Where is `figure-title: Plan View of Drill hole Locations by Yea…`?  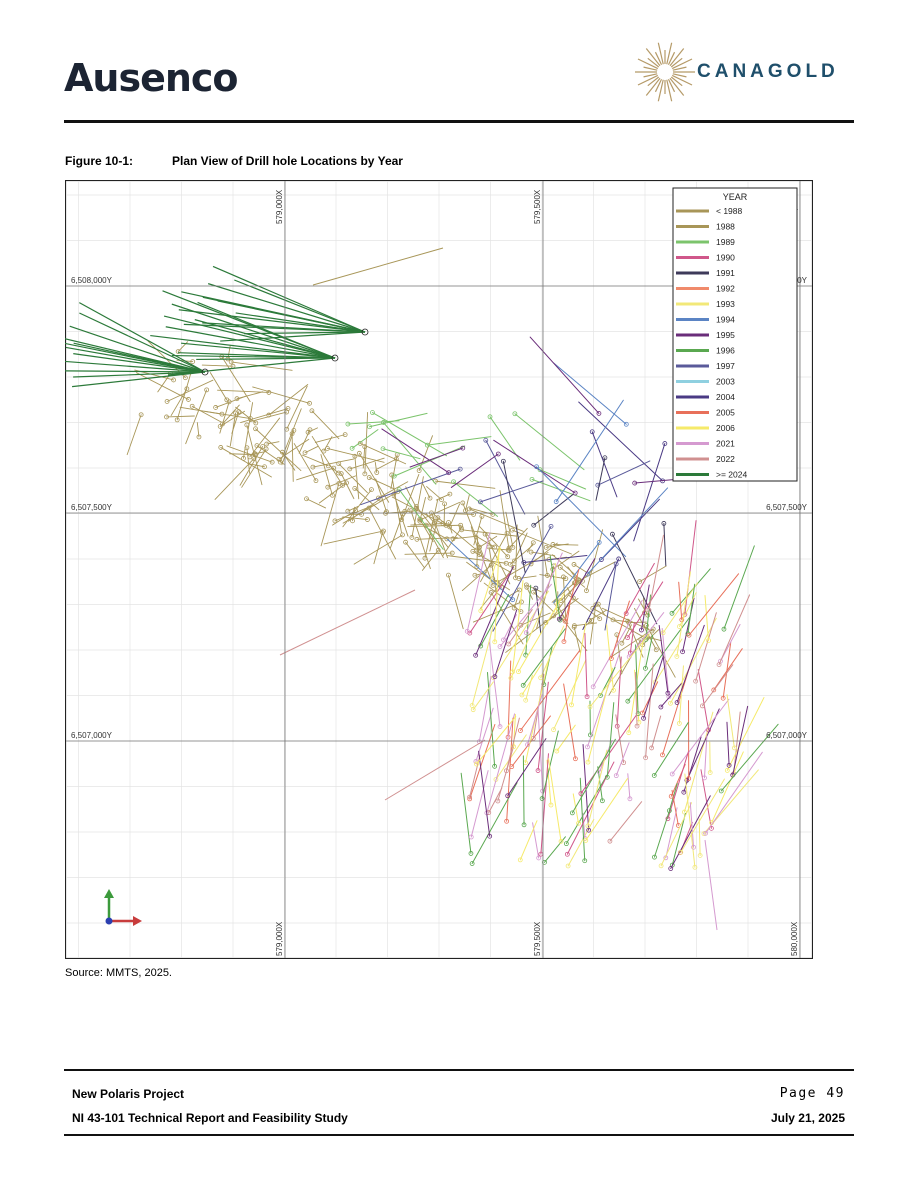
figure-title: Plan View of Drill hole Locations by Yea… is located at coordinates (287, 161).